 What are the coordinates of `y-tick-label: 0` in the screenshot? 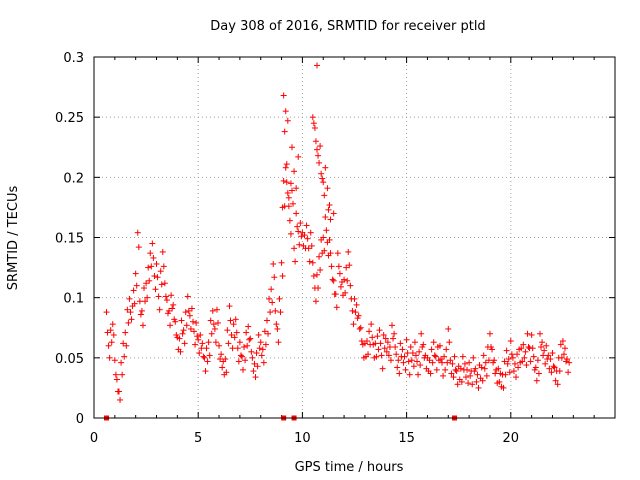 It's located at (80, 419).